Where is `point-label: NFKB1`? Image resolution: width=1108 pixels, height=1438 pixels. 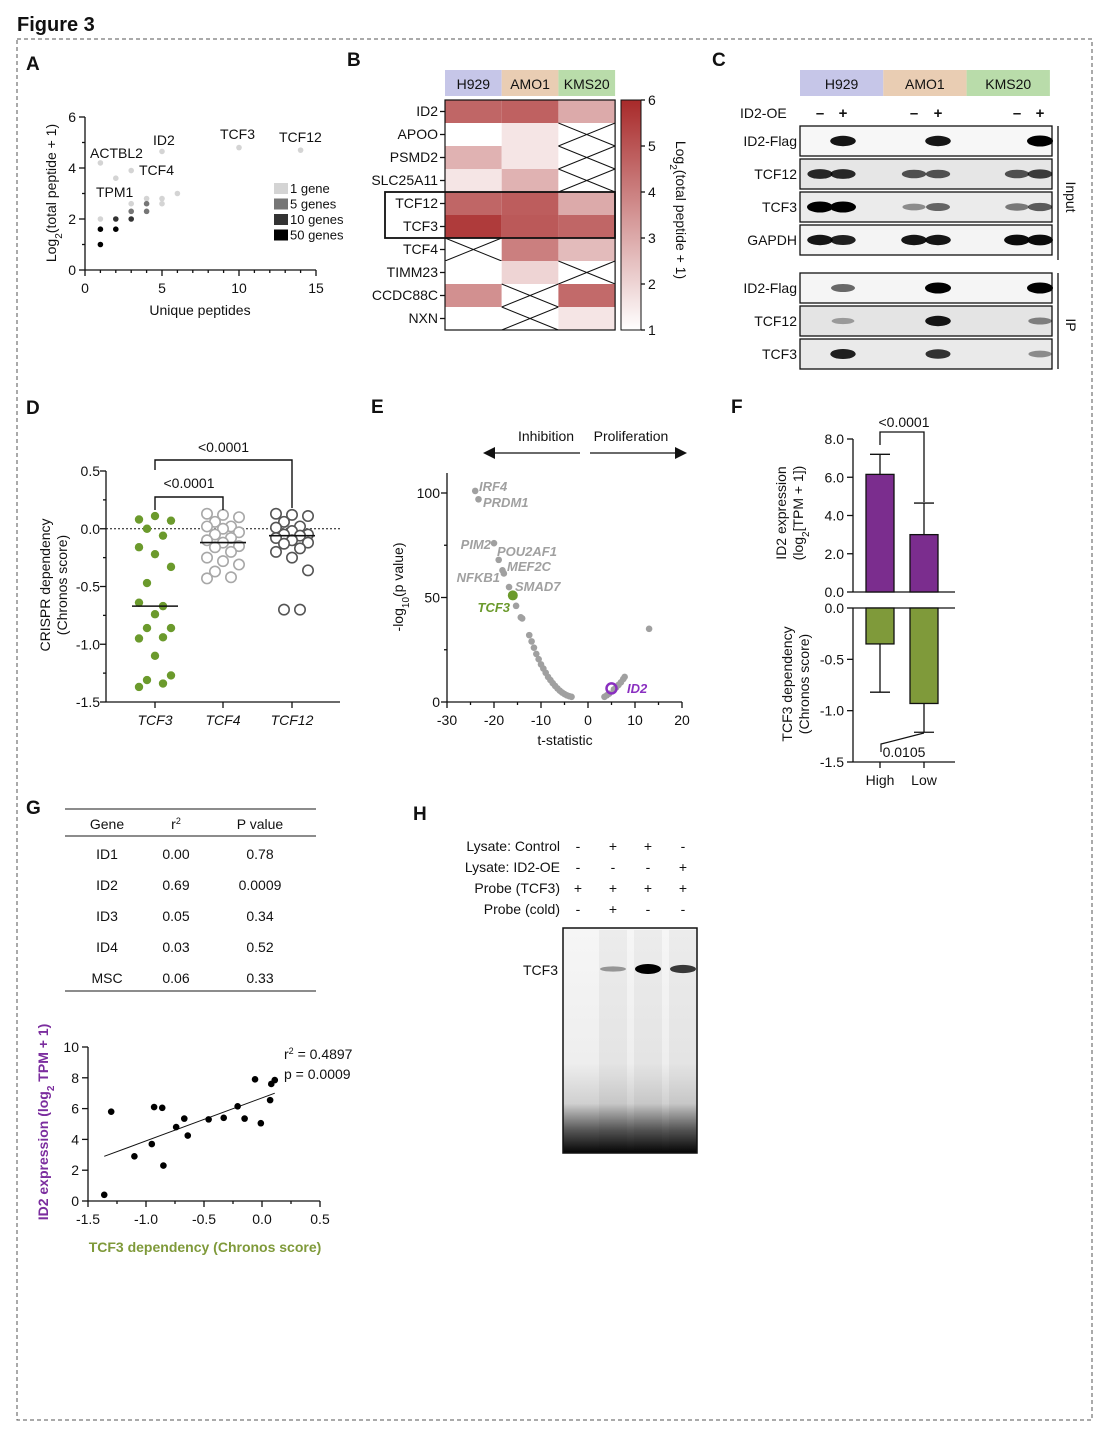 point-label: NFKB1 is located at coordinates (478, 577).